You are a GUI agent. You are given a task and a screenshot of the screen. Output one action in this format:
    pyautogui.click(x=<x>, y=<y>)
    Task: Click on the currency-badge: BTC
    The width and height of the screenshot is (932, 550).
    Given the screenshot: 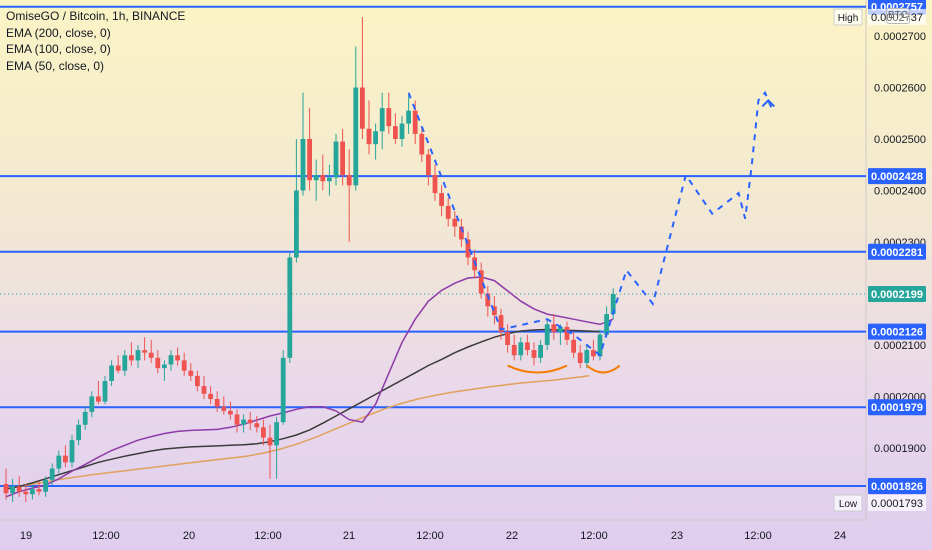 What is the action you would take?
    pyautogui.click(x=898, y=16)
    